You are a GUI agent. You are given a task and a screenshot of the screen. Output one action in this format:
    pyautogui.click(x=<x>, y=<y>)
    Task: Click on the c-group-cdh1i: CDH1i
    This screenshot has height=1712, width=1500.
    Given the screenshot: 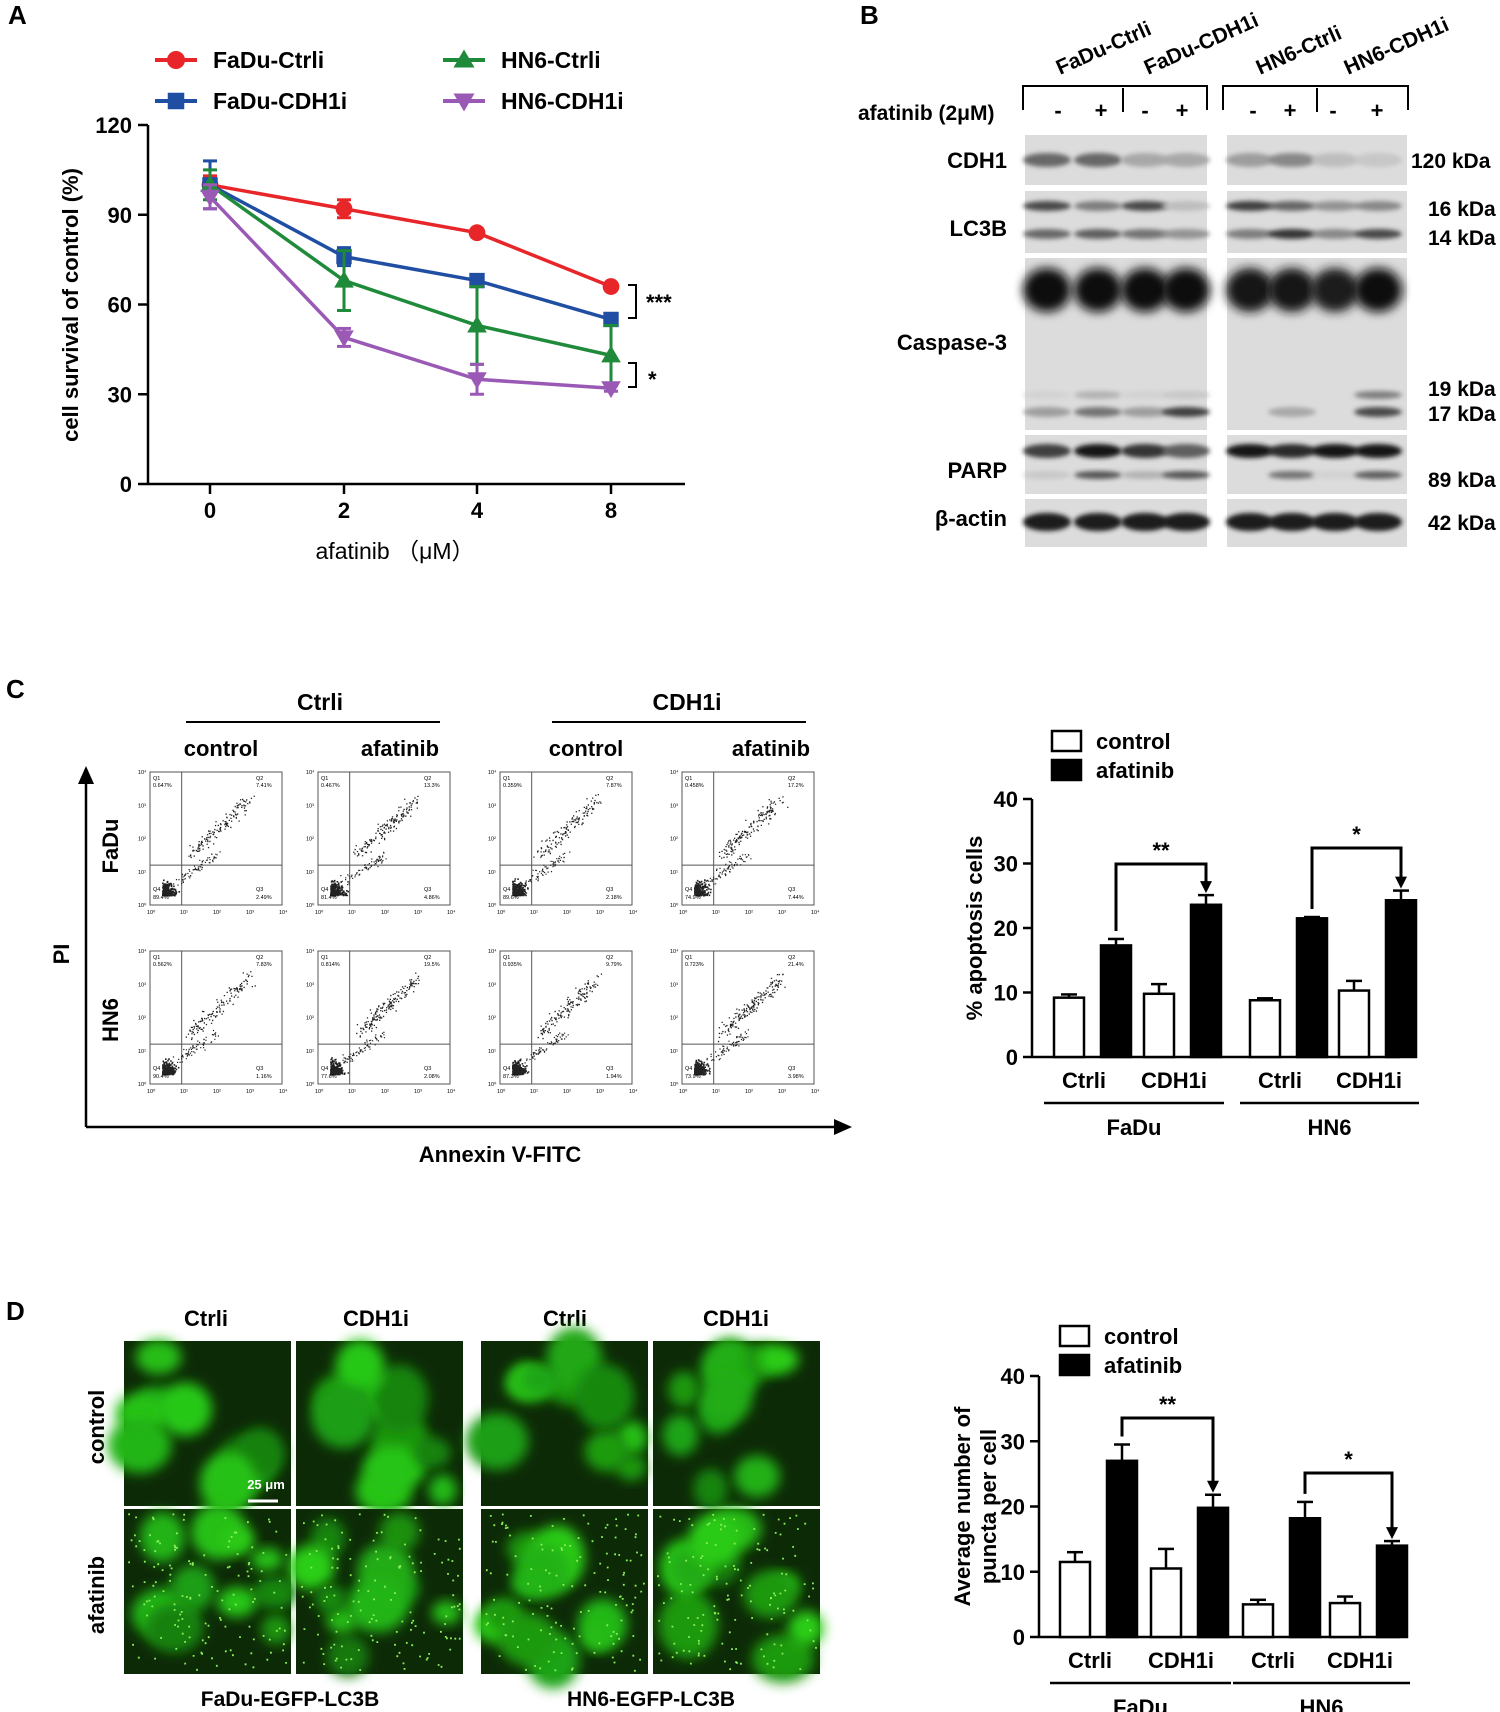 What is the action you would take?
    pyautogui.click(x=686, y=702)
    